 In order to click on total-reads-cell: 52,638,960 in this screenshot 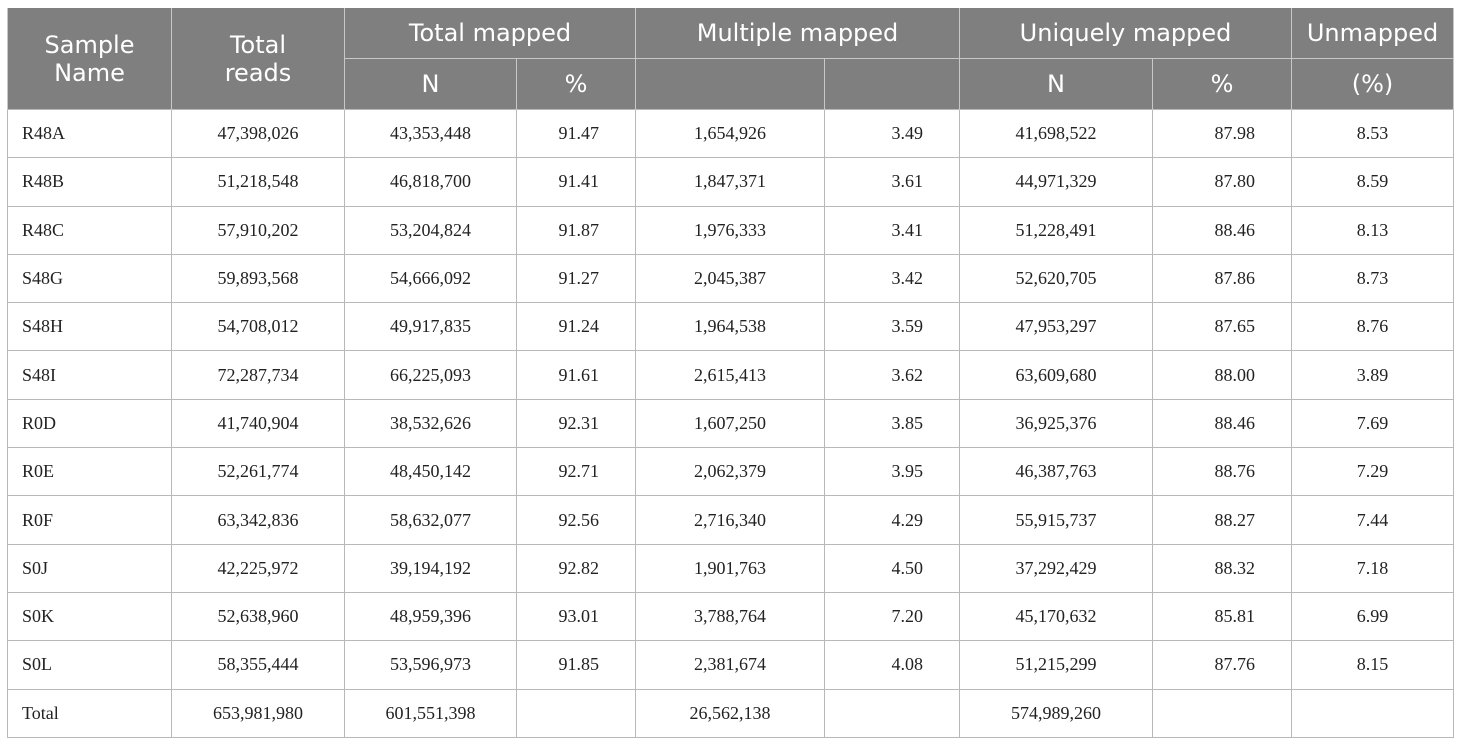, I will do `click(258, 616)`.